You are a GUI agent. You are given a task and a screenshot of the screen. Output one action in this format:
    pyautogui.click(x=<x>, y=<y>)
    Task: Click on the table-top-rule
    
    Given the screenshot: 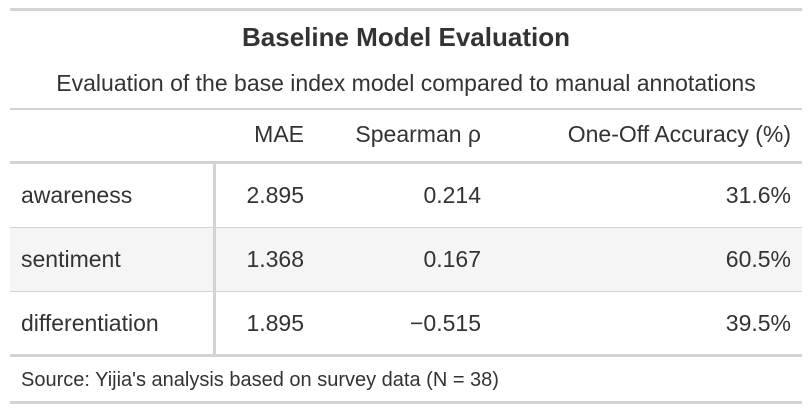 What is the action you would take?
    pyautogui.click(x=406, y=9)
    